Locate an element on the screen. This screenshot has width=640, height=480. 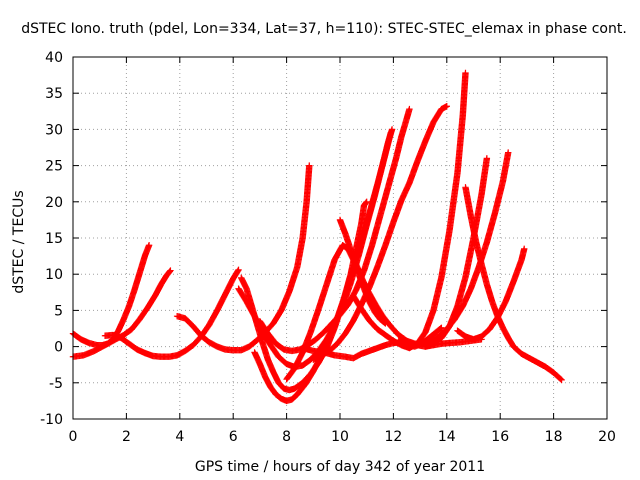
x-axis-title: GPS time / hours of day 342 of year 2011 is located at coordinates (340, 467).